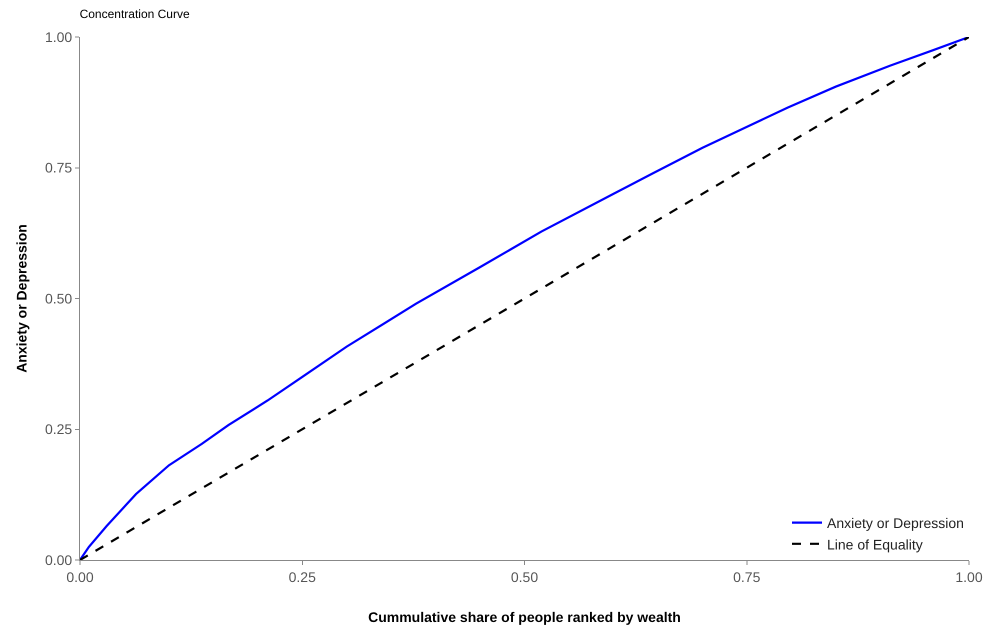 The image size is (995, 635). What do you see at coordinates (524, 576) in the screenshot?
I see `x-tick-label: 0.50` at bounding box center [524, 576].